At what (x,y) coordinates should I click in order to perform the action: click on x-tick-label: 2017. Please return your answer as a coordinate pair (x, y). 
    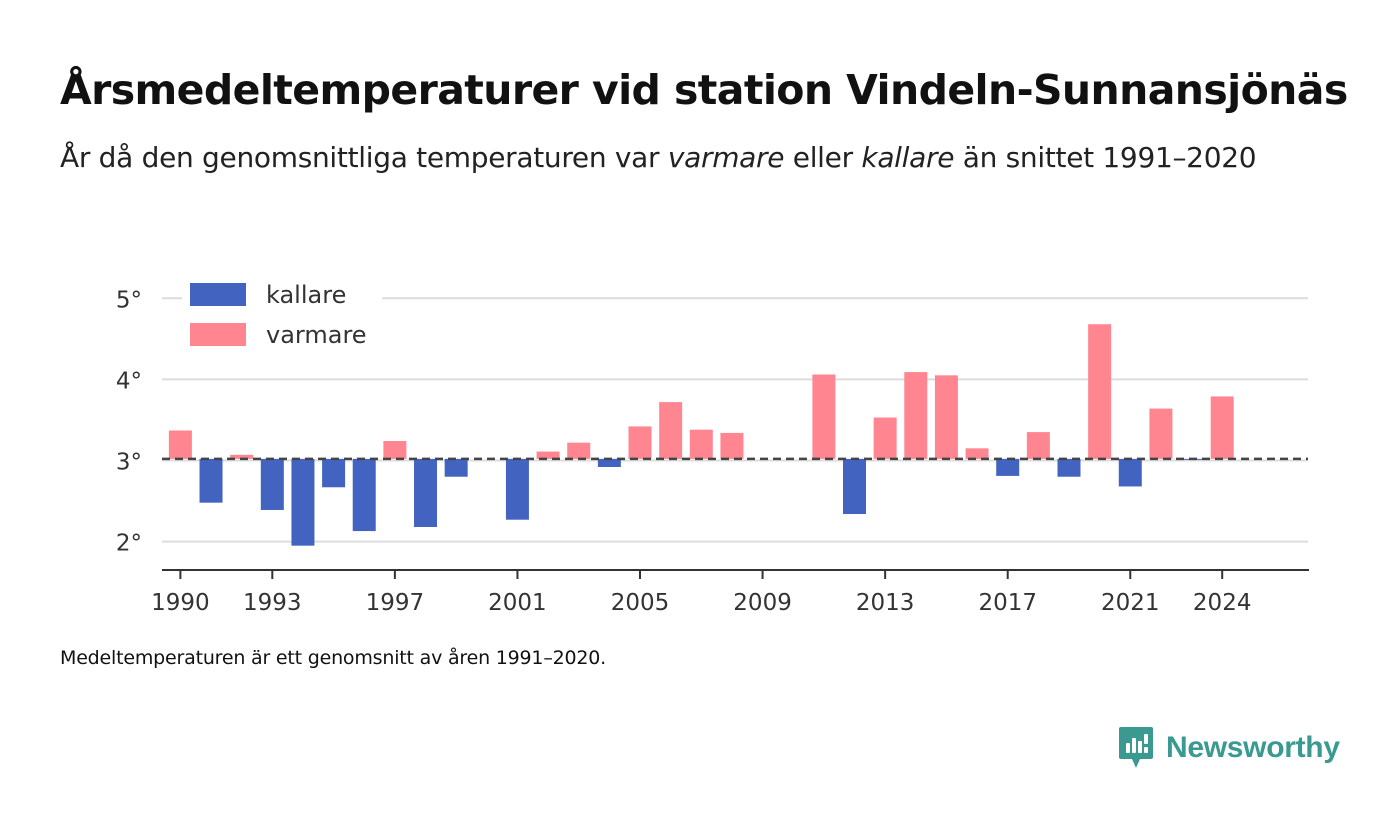
    Looking at the image, I should click on (1007, 603).